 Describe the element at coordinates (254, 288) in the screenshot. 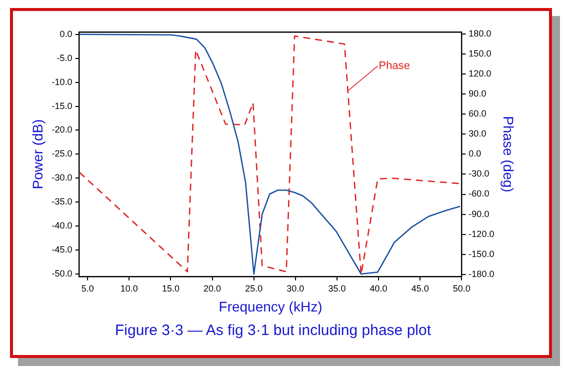

I see `x-tick-label: 25.0` at that location.